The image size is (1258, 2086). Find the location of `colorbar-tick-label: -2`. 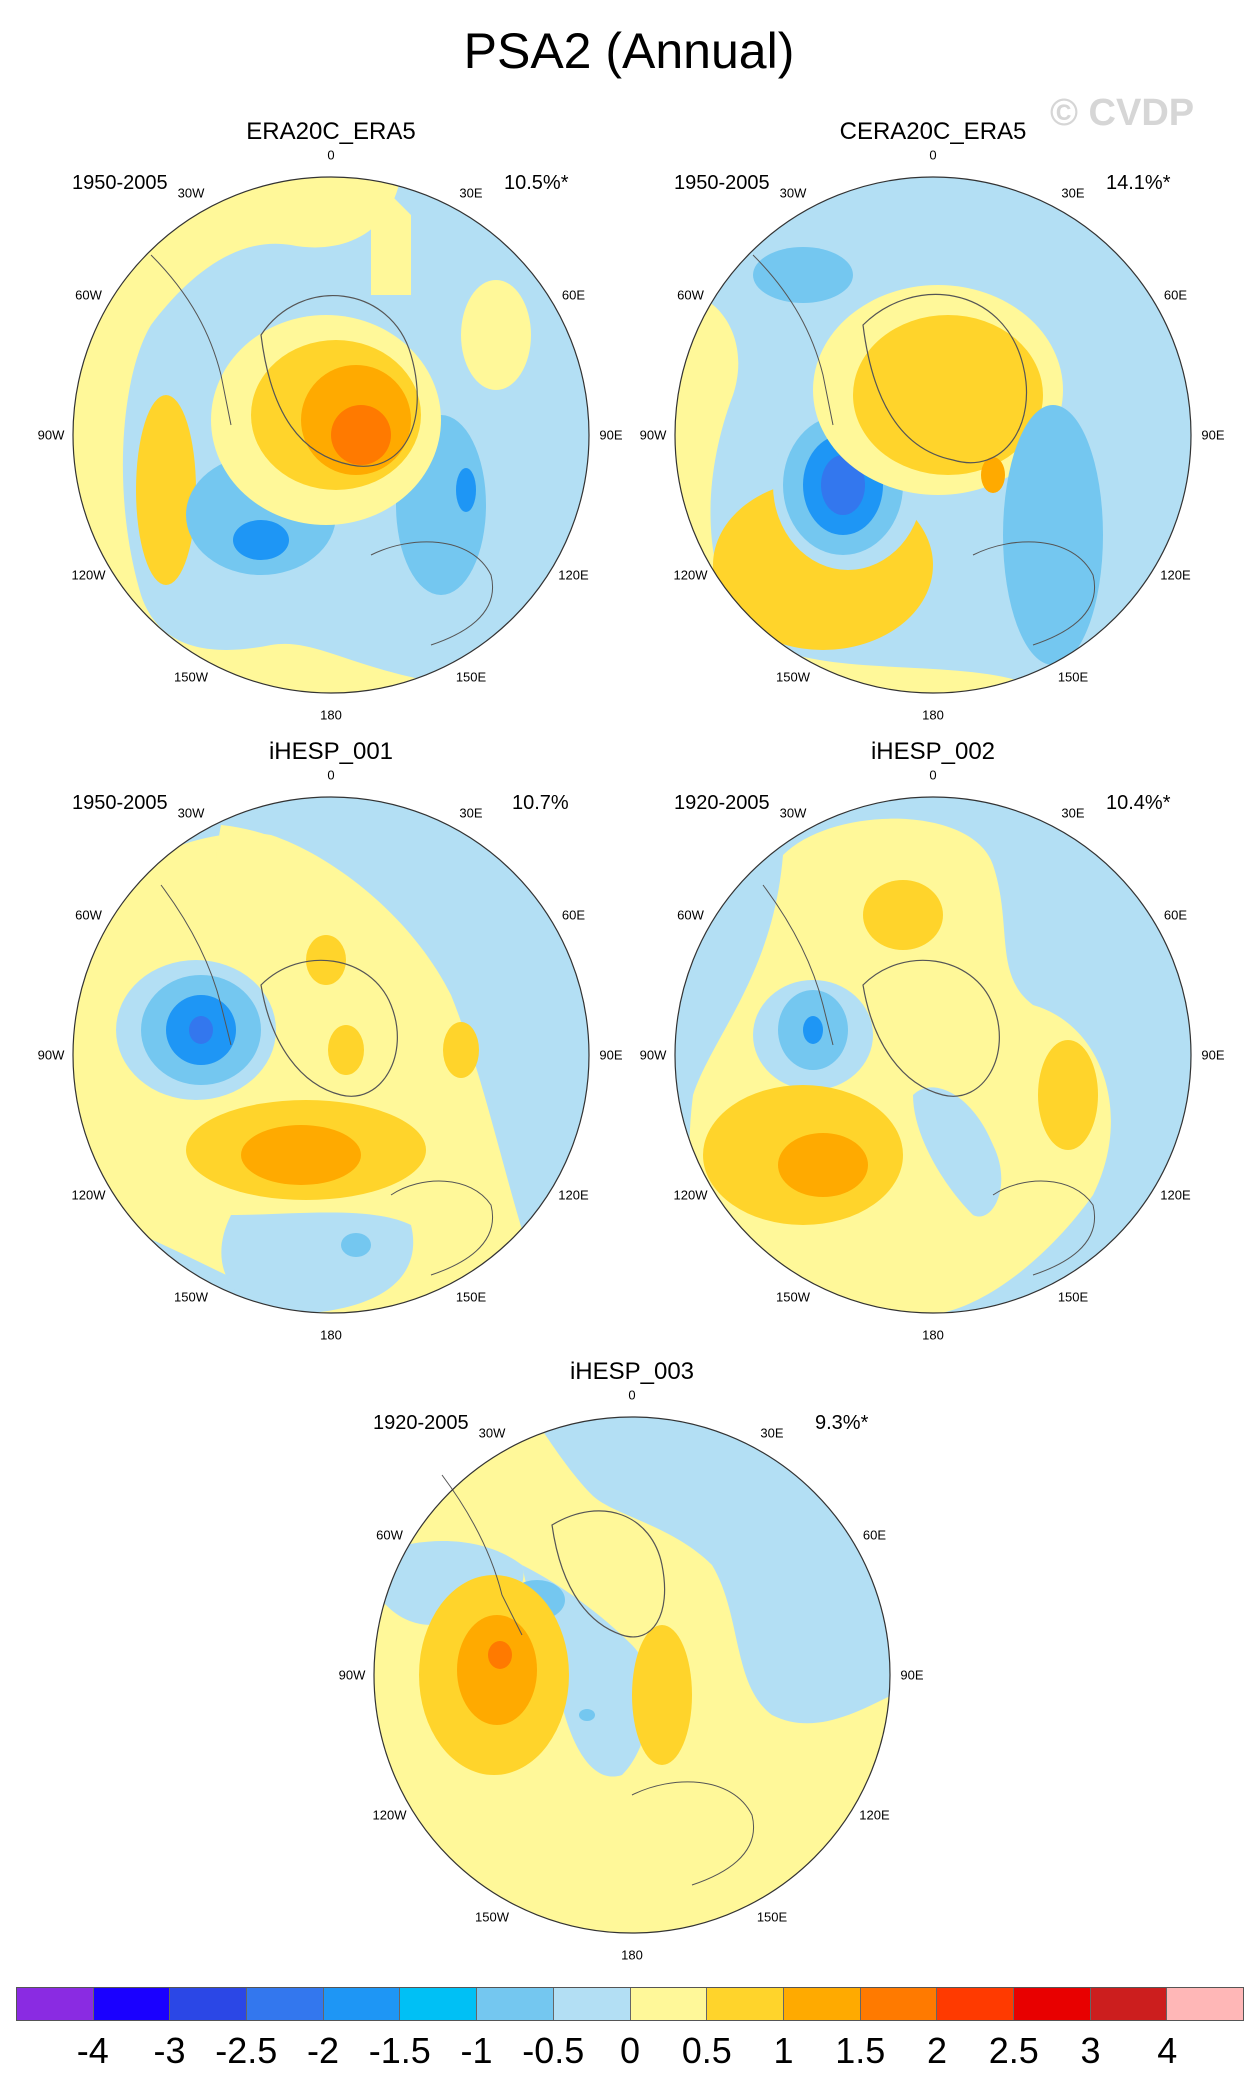

colorbar-tick-label: -2 is located at coordinates (323, 2050).